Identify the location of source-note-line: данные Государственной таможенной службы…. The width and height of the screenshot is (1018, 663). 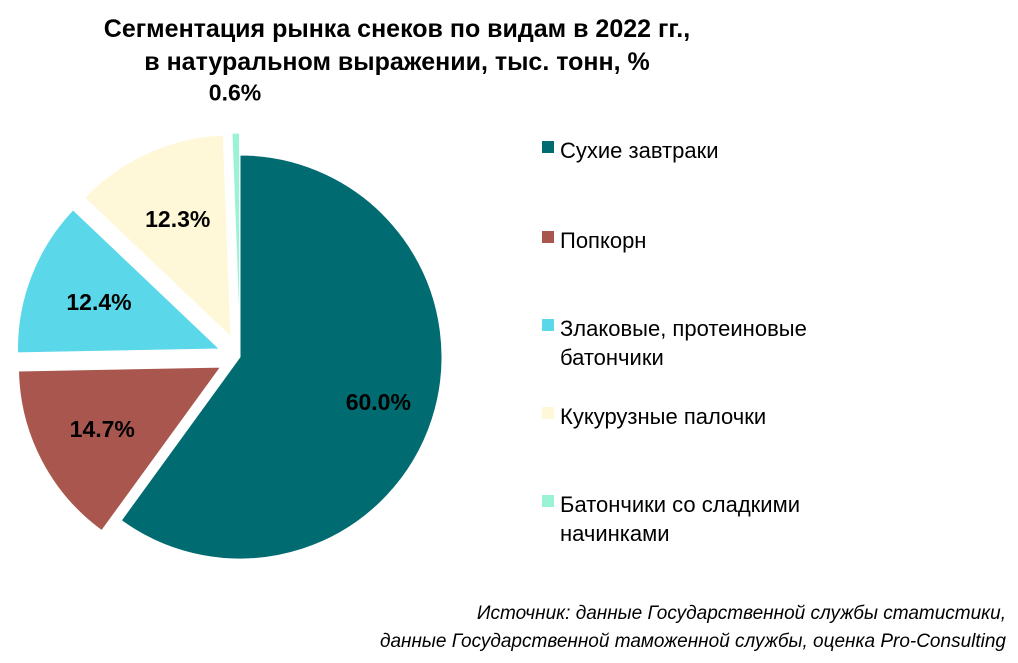
(693, 641).